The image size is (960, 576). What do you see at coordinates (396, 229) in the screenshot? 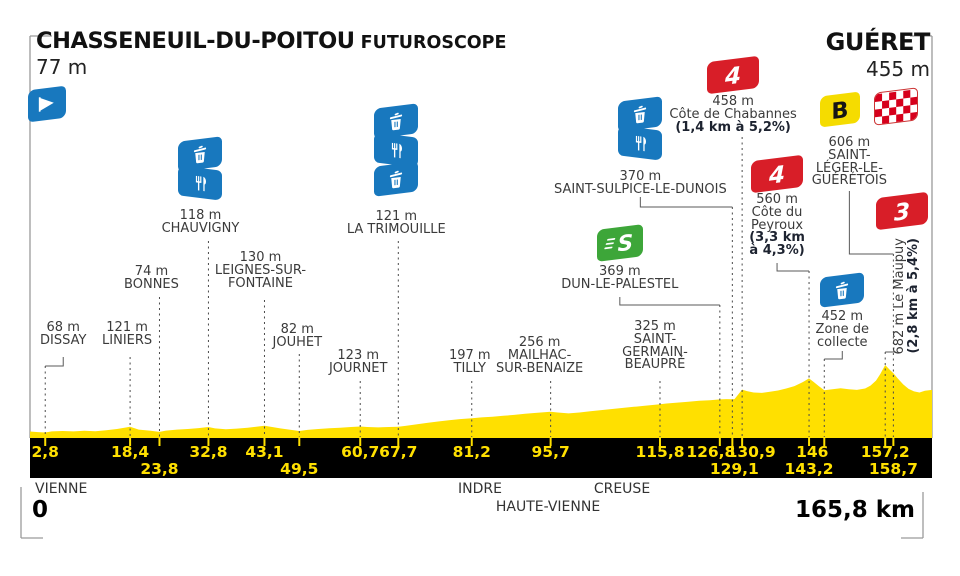
I see `waypoint-name: LA TRIMOUILLE` at bounding box center [396, 229].